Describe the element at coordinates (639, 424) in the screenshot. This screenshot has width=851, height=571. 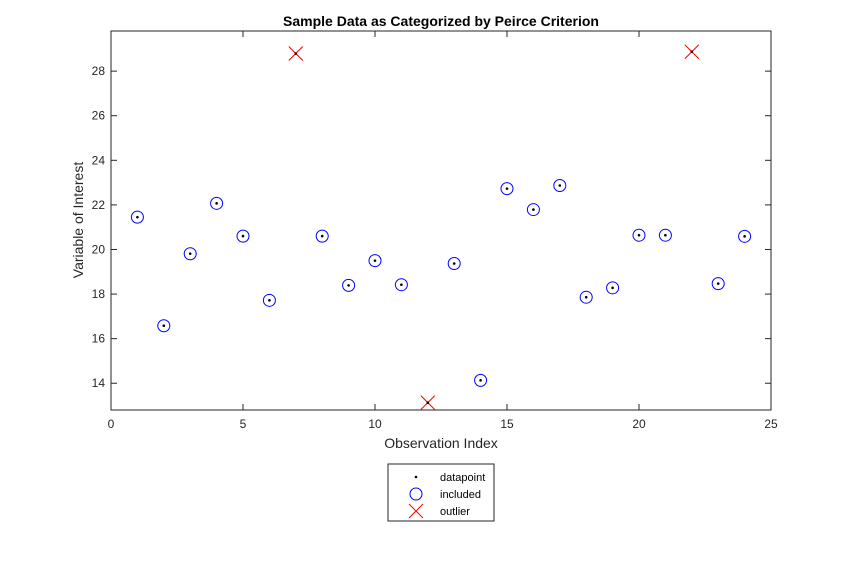
I see `x-tick-label: 20` at that location.